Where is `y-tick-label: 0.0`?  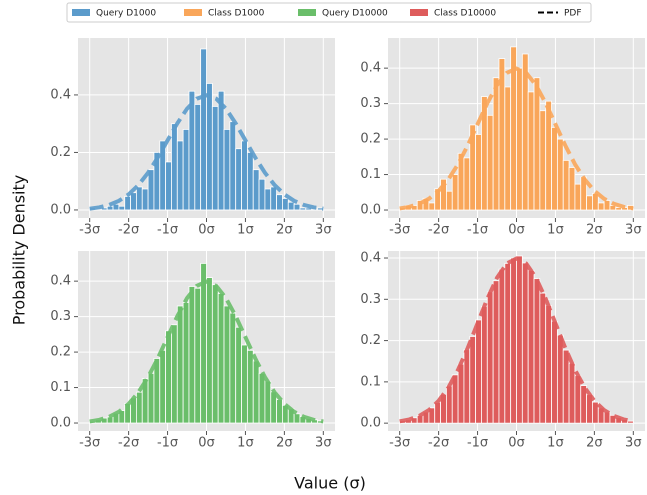 y-tick-label: 0.0 is located at coordinates (370, 423).